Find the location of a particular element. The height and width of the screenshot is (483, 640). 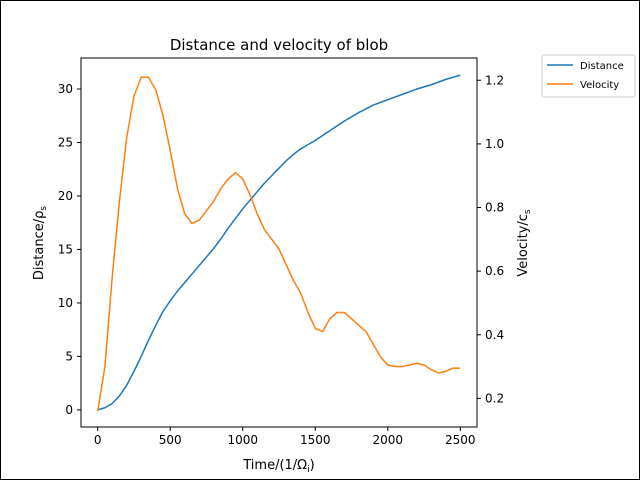

y-right-tick-label: 1.2 is located at coordinates (494, 80).